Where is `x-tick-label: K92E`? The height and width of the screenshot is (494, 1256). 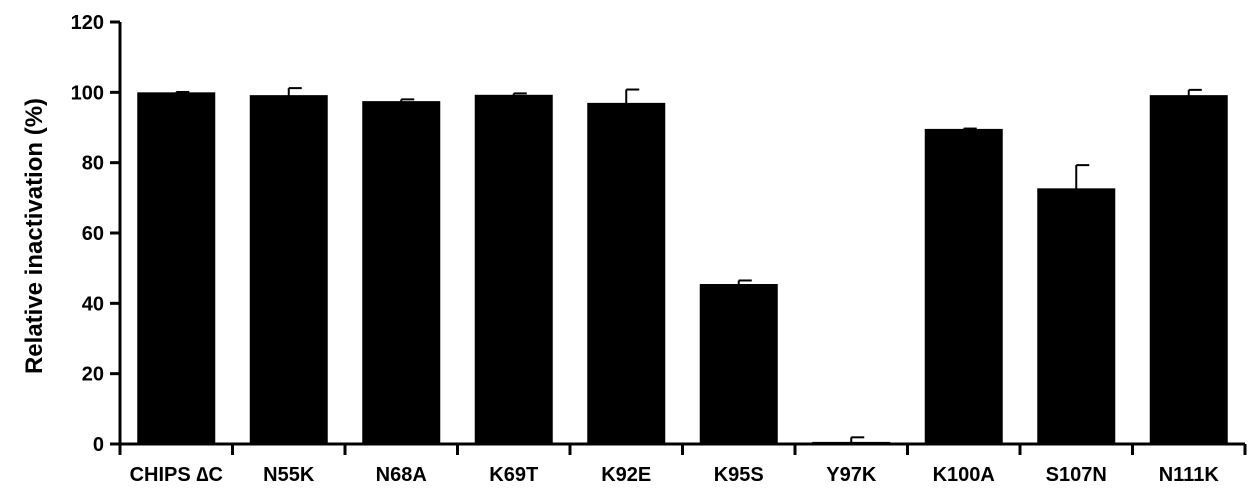 x-tick-label: K92E is located at coordinates (626, 475).